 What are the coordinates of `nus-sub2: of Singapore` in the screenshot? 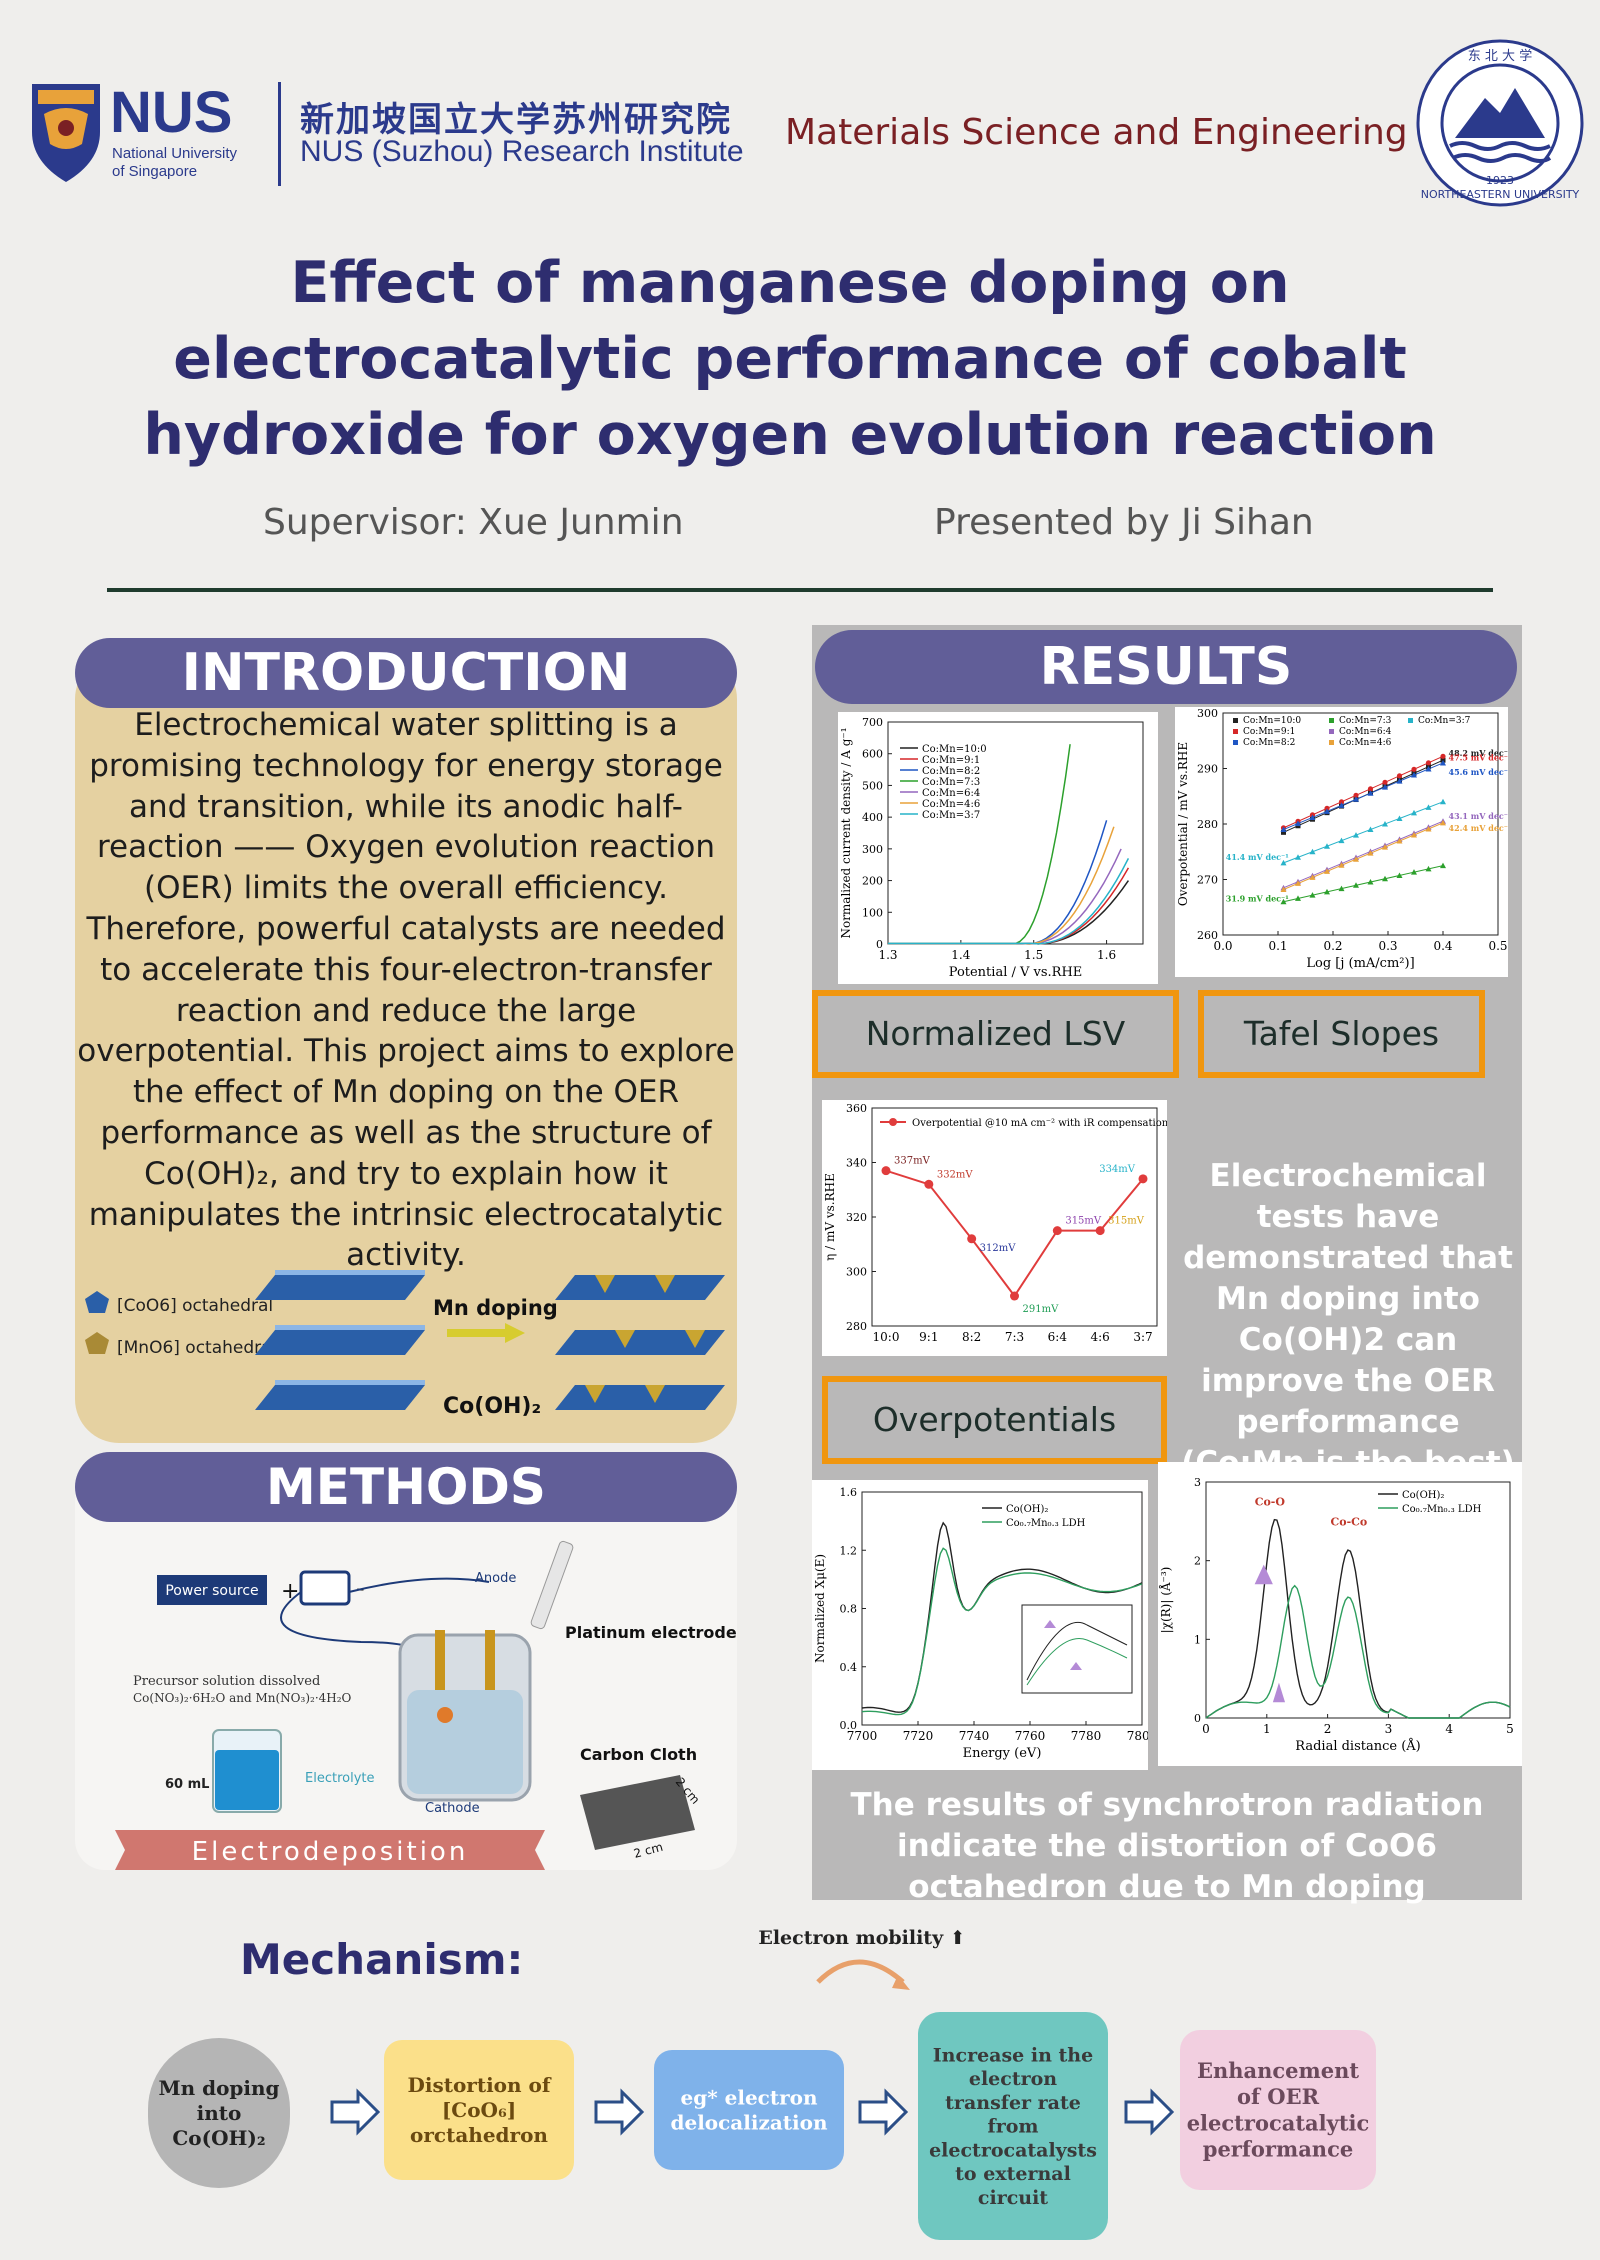 It's located at (154, 171).